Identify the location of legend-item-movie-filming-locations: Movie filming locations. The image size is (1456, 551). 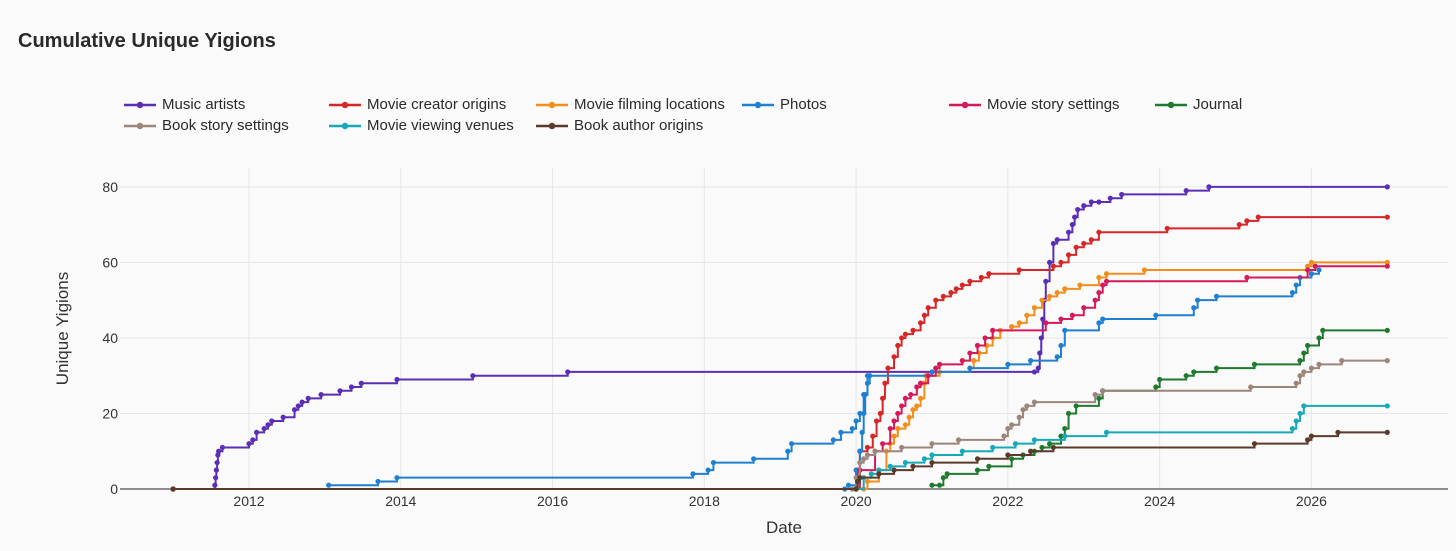
(629, 104).